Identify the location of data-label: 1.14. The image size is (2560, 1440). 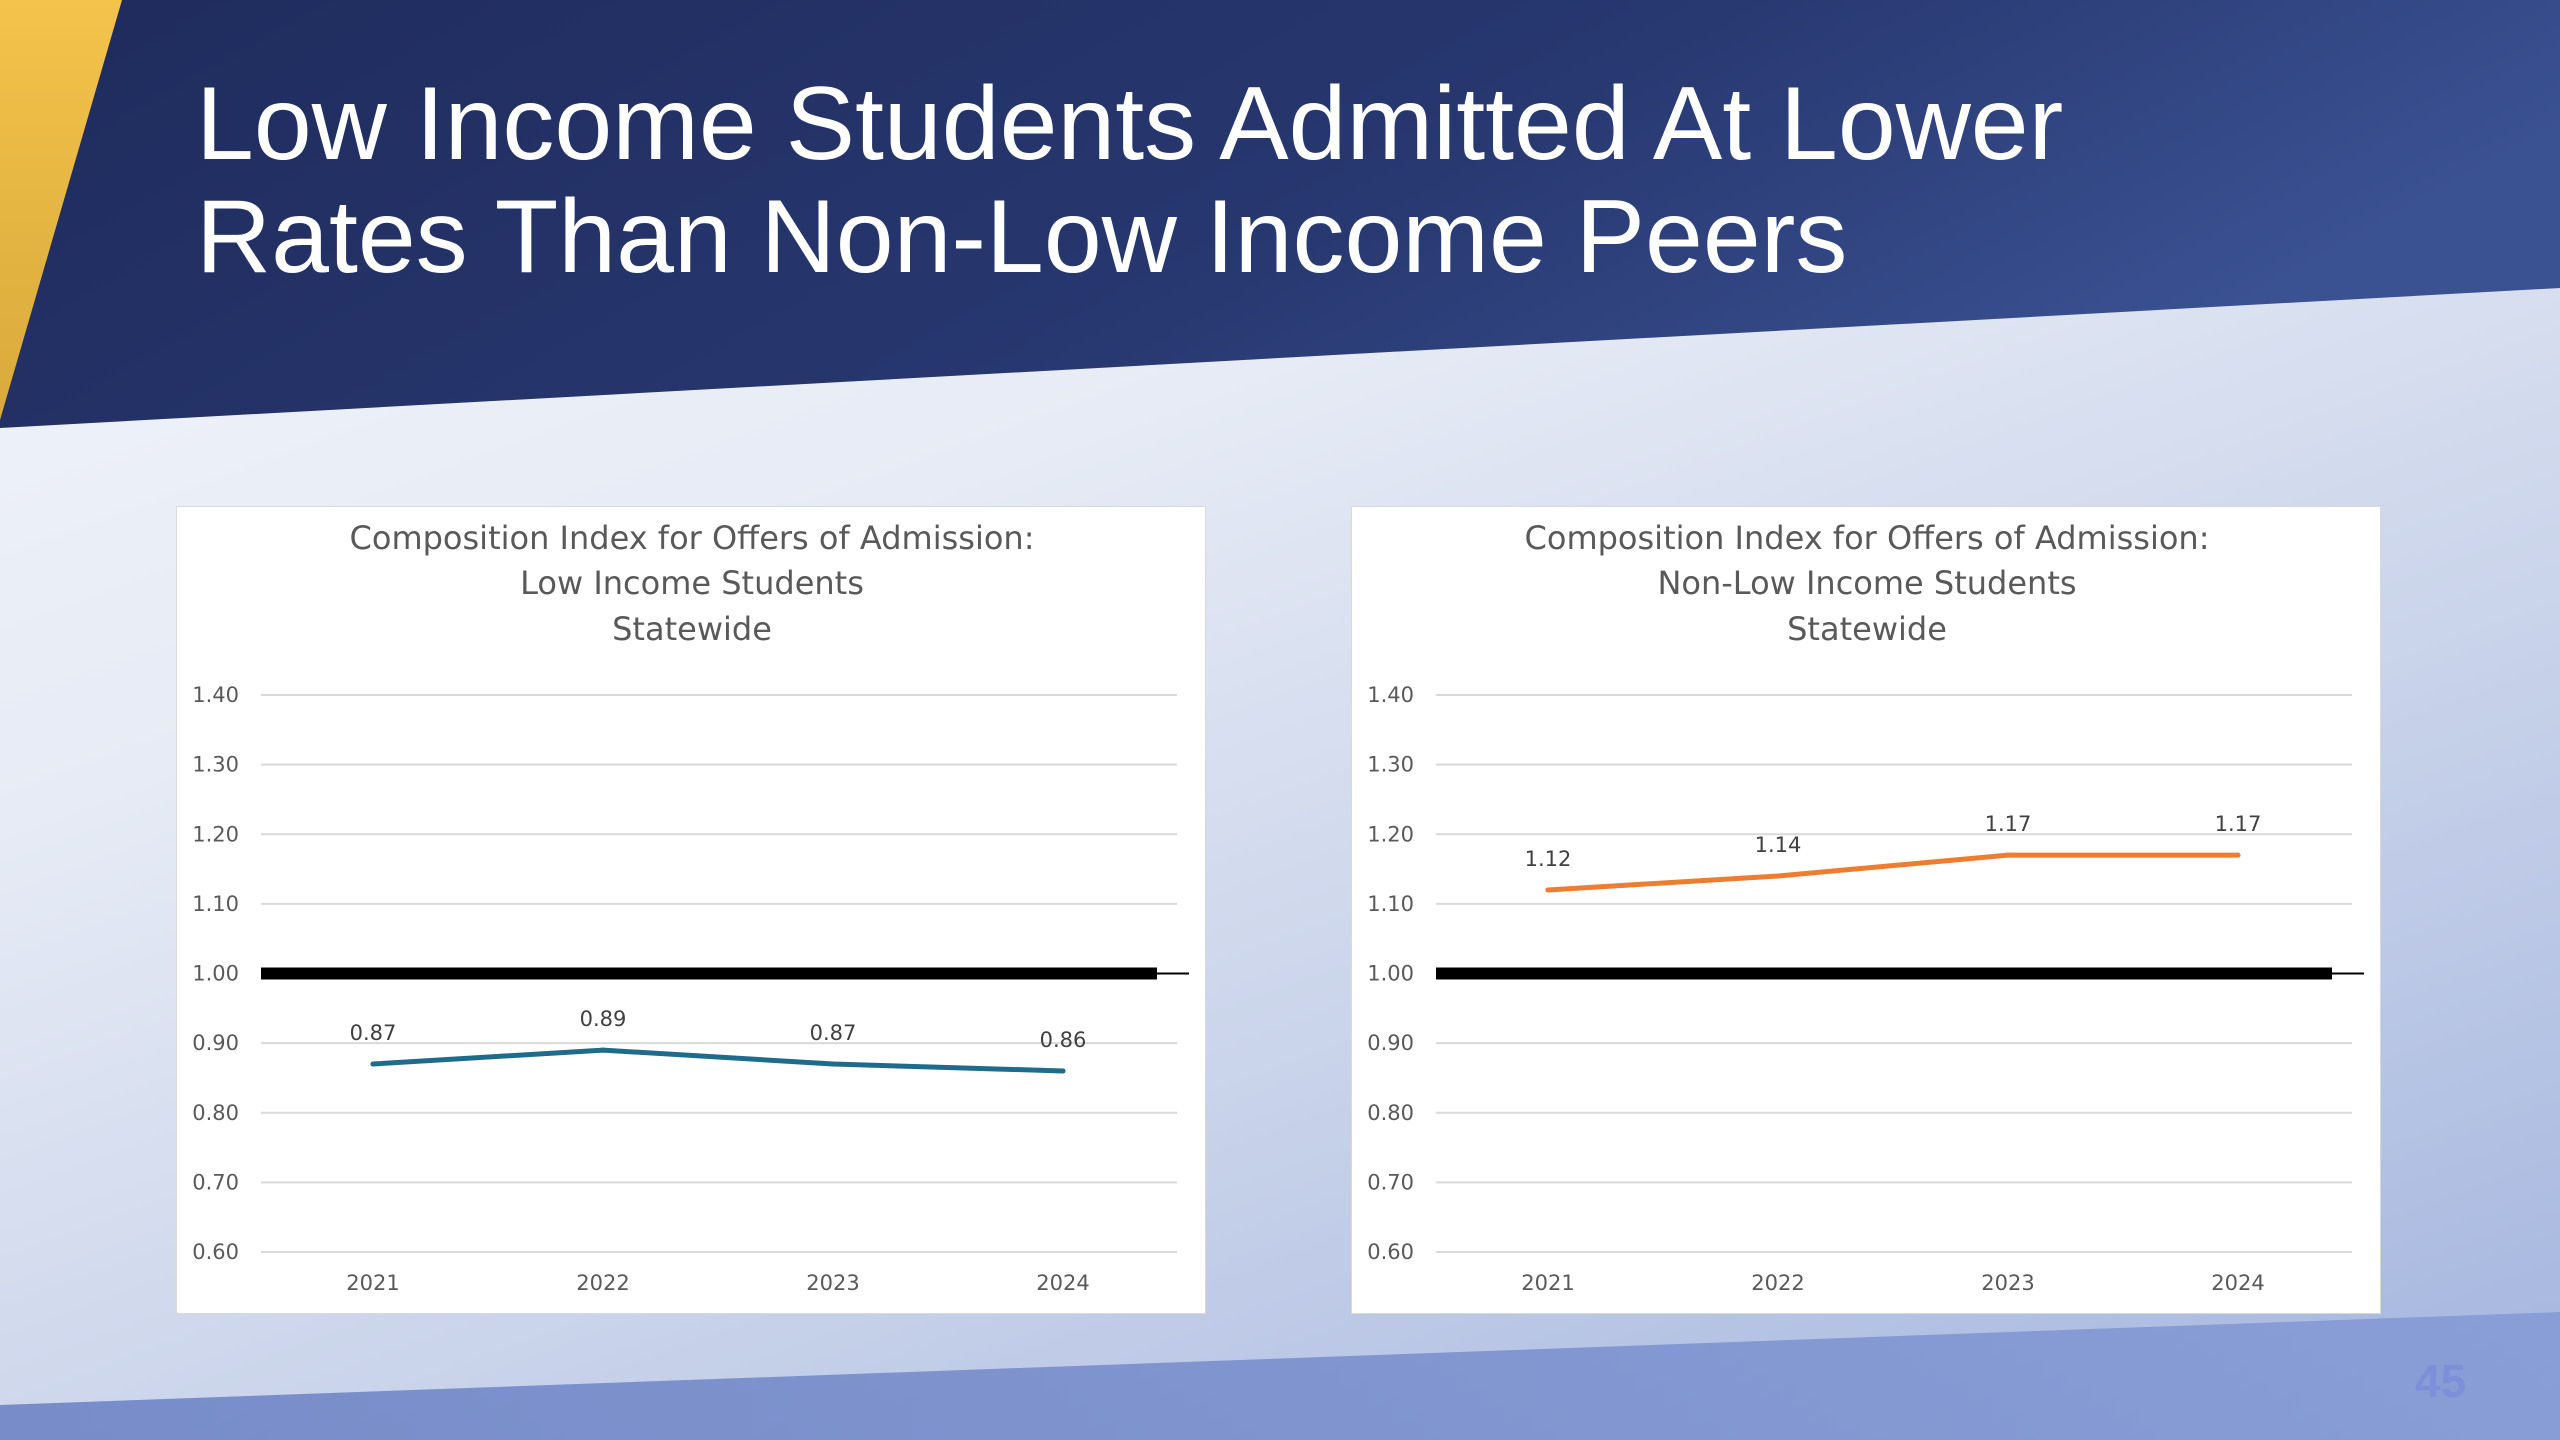
(1778, 845).